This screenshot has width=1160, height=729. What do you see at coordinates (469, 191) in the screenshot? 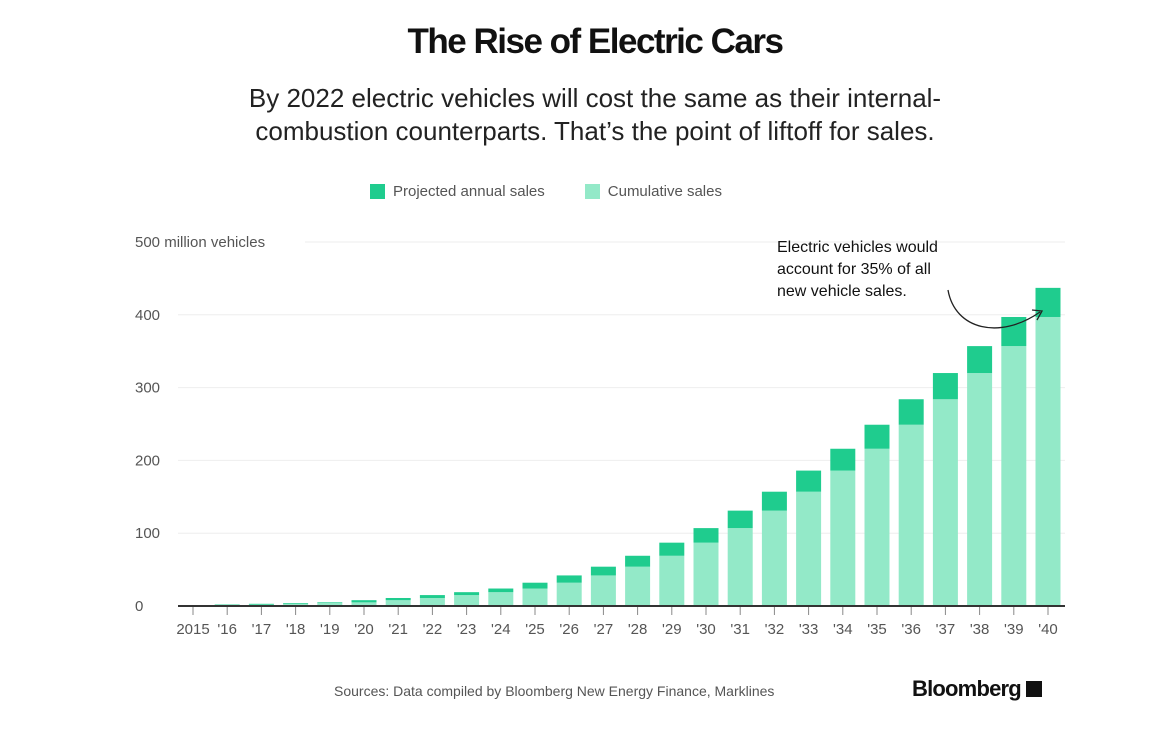
I see `legend-label: Projected annual sales` at bounding box center [469, 191].